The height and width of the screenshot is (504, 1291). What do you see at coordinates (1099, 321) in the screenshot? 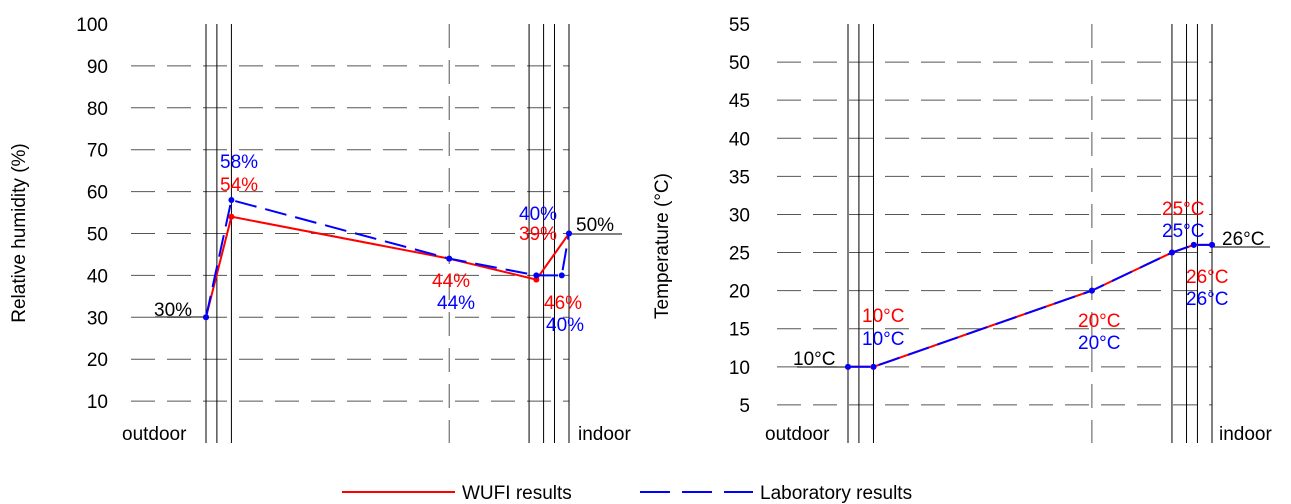
I see `temperature-wufi-label-2: 20°C` at bounding box center [1099, 321].